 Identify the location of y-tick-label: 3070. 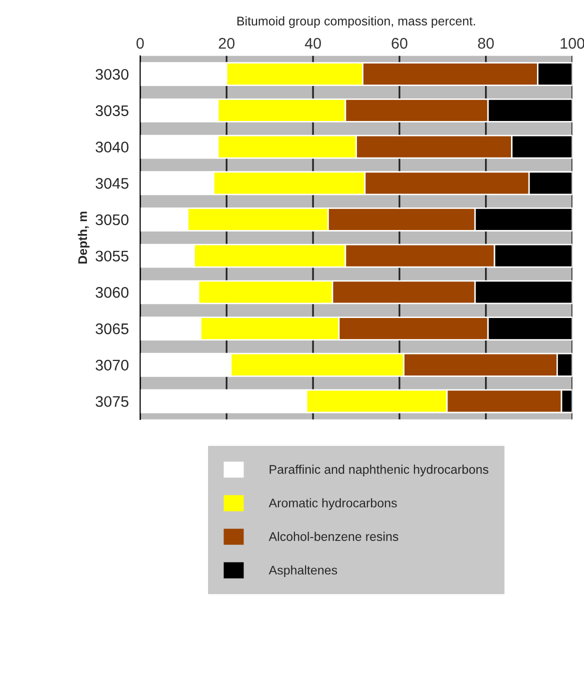
(112, 365).